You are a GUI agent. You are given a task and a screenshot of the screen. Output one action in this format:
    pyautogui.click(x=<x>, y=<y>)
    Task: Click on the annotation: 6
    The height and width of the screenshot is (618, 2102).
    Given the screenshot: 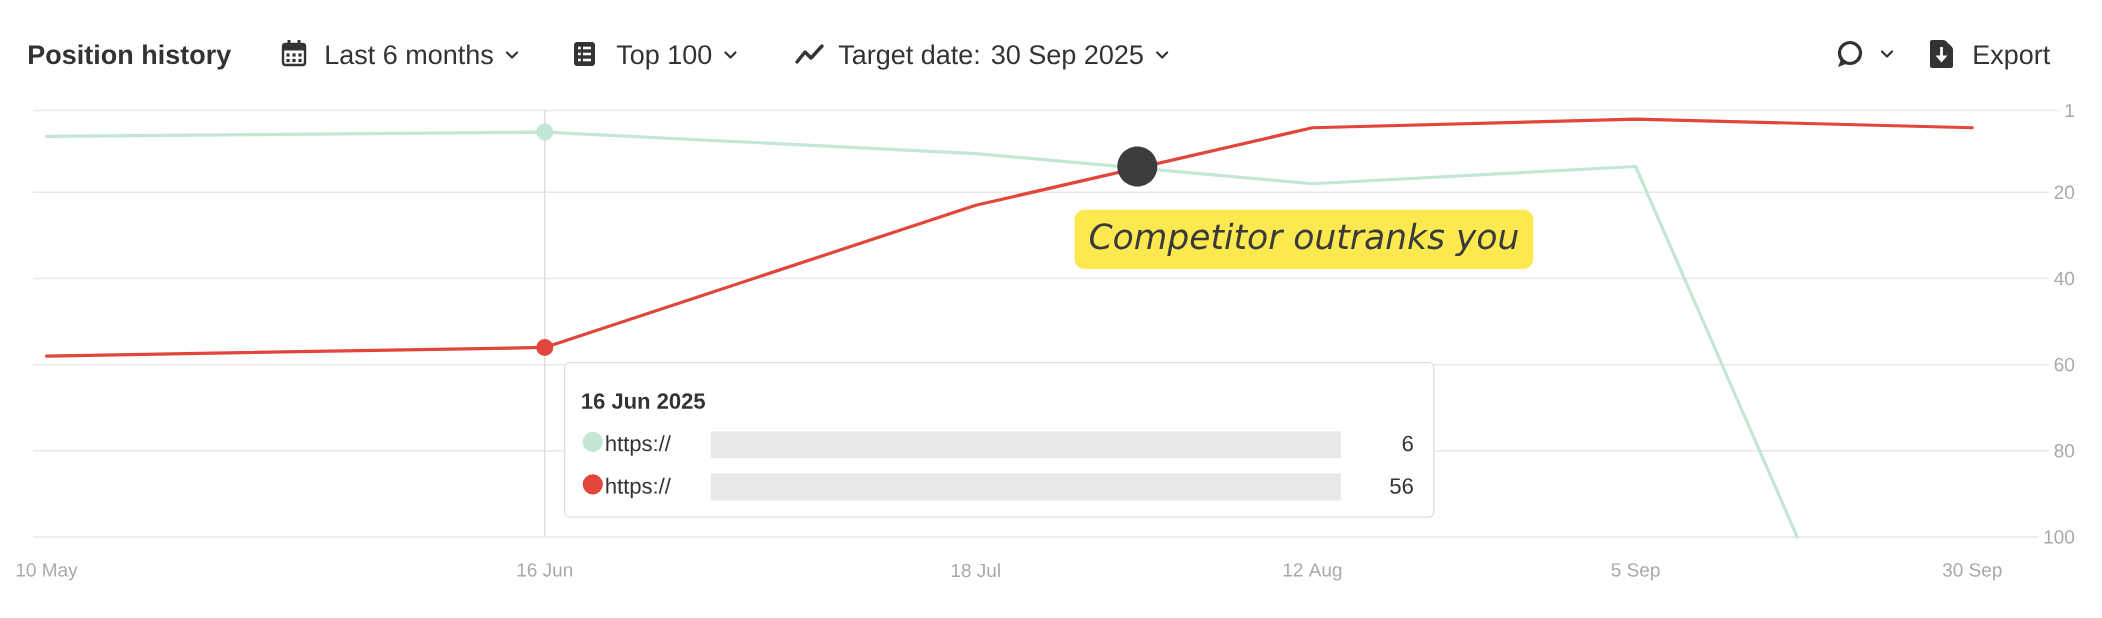 What is the action you would take?
    pyautogui.click(x=1407, y=443)
    